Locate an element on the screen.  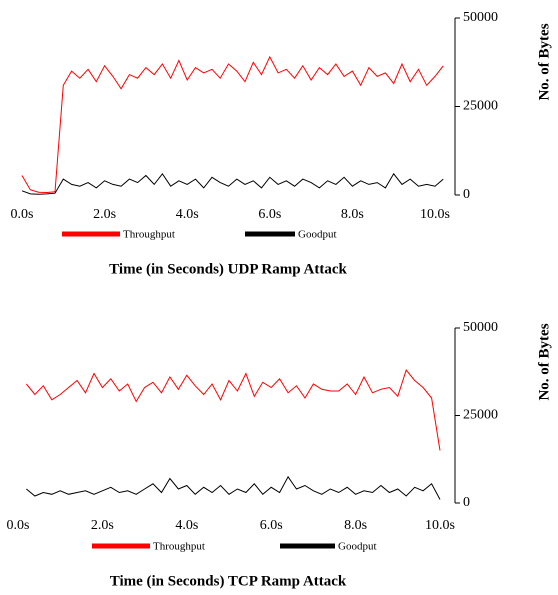
x-axis-title: Time (in Seconds) UDP Ramp Attack is located at coordinates (228, 269).